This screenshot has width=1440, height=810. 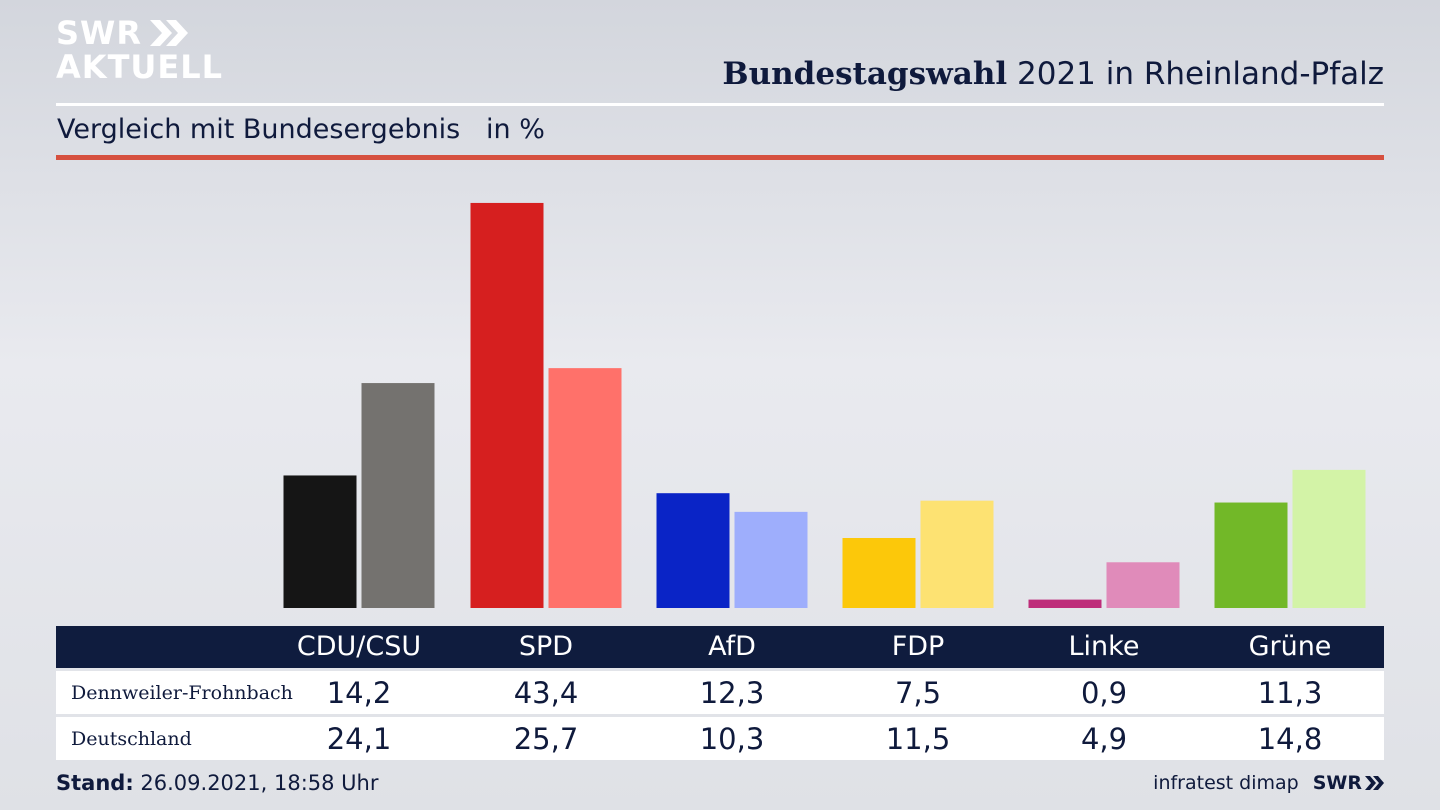 I want to click on source-credit: infratest dimap SWR, so click(x=1268, y=783).